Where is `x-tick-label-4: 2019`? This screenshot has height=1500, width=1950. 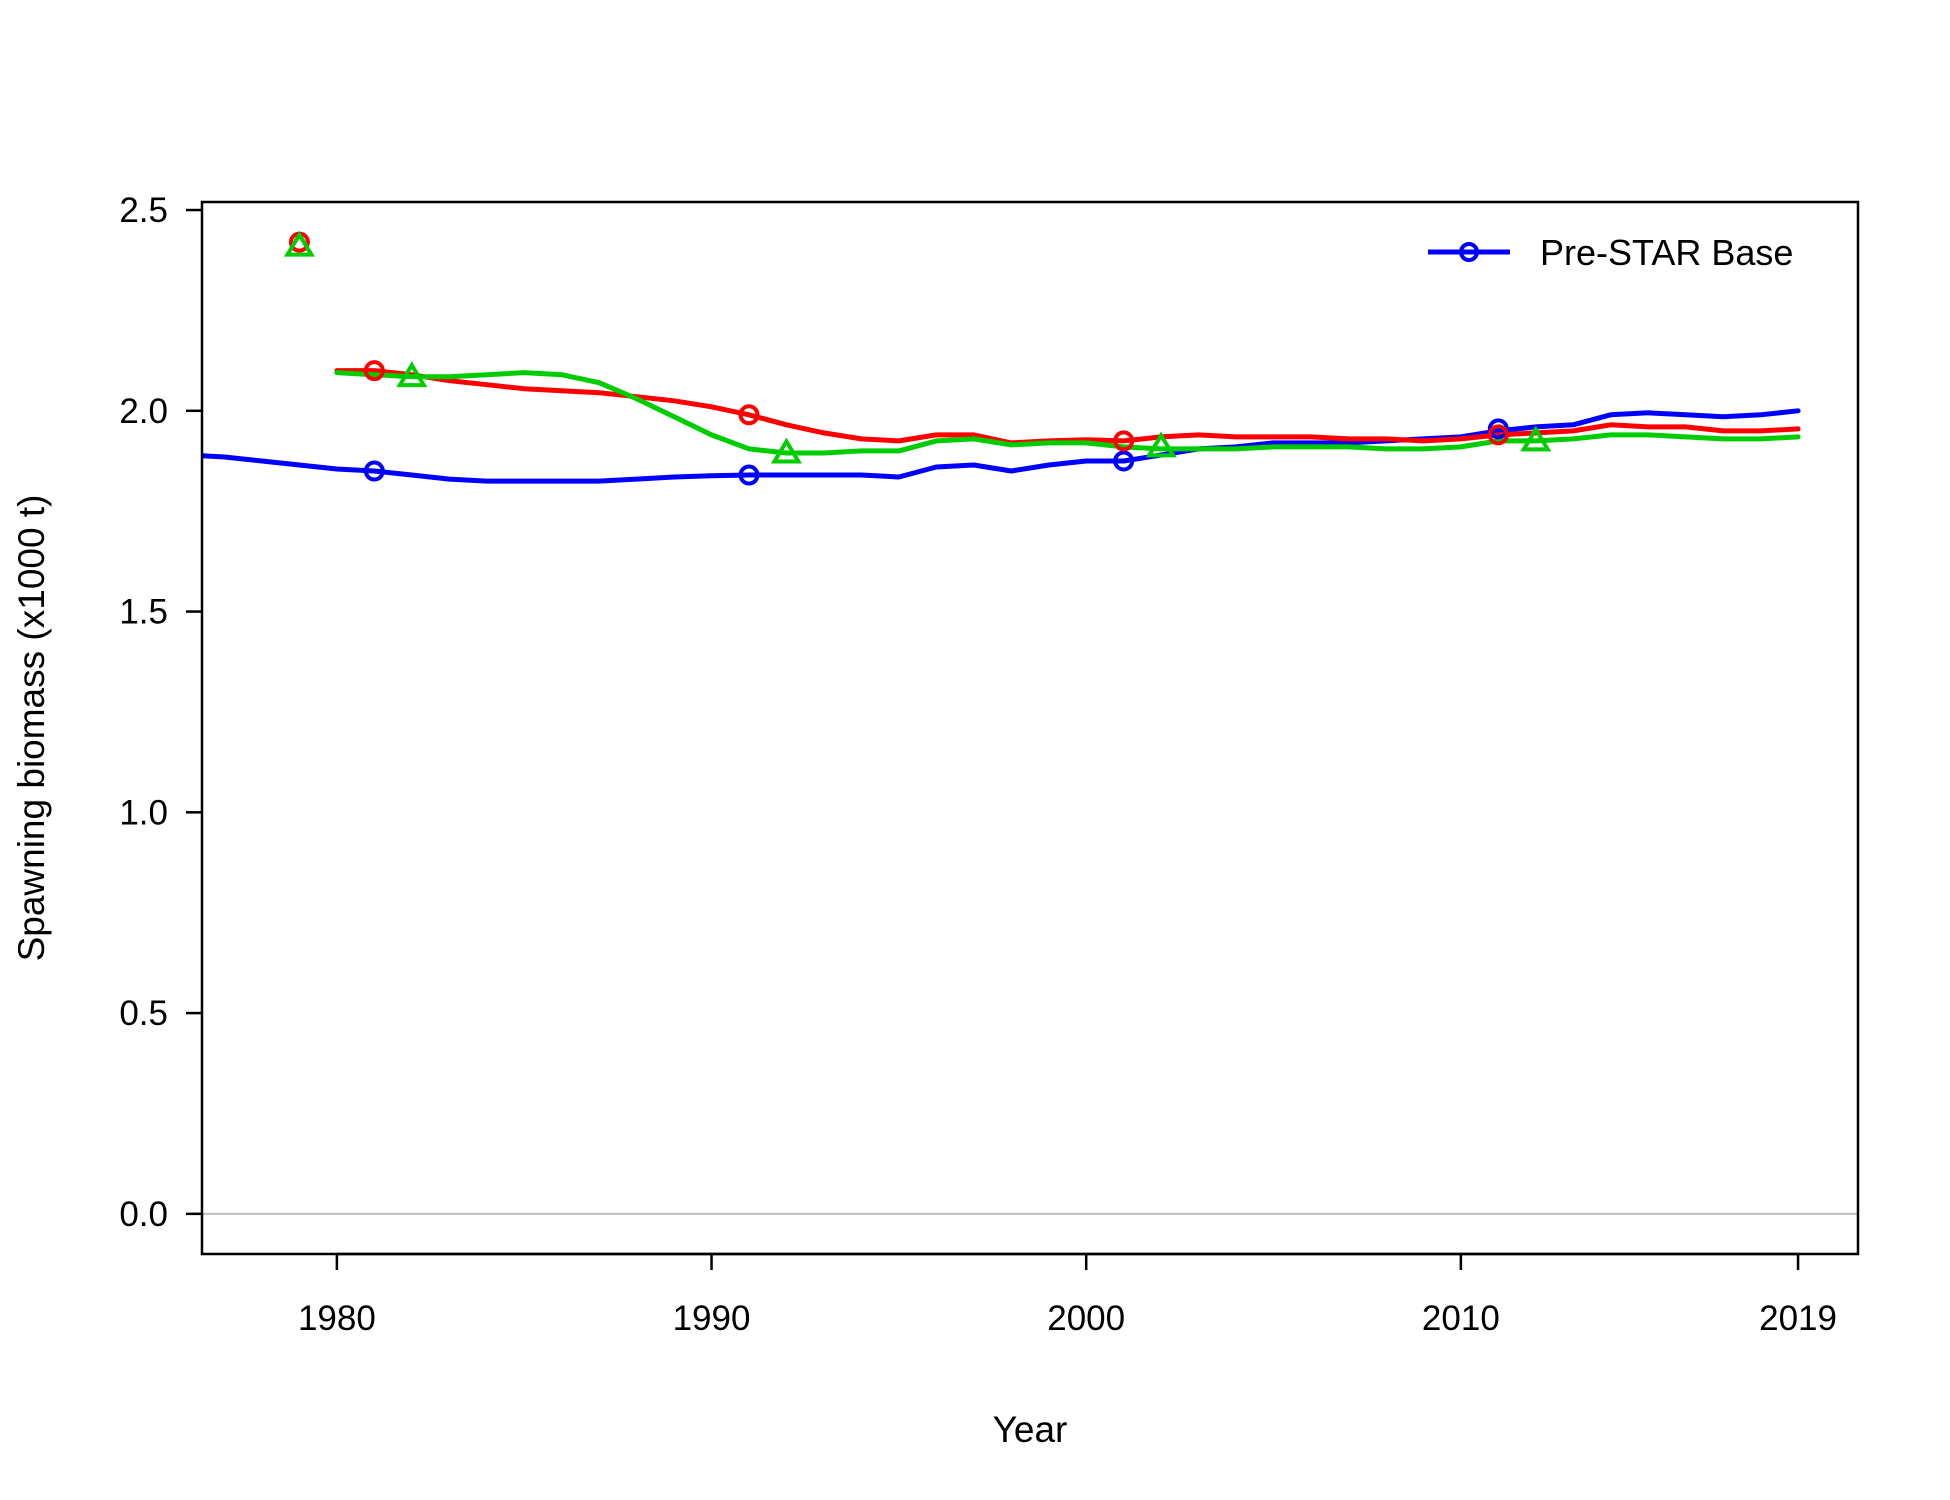
x-tick-label-4: 2019 is located at coordinates (1798, 1318).